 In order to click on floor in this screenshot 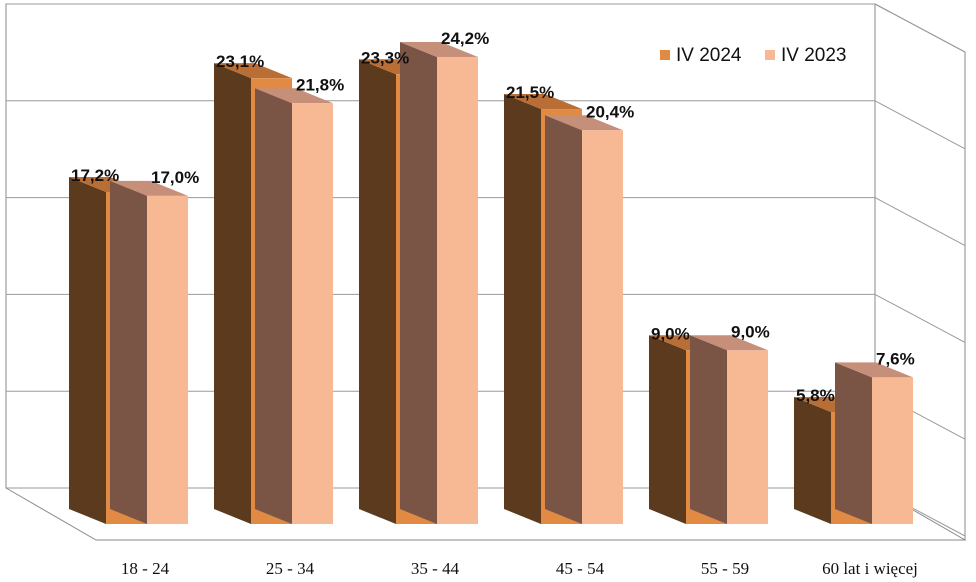, I will do `click(486, 514)`.